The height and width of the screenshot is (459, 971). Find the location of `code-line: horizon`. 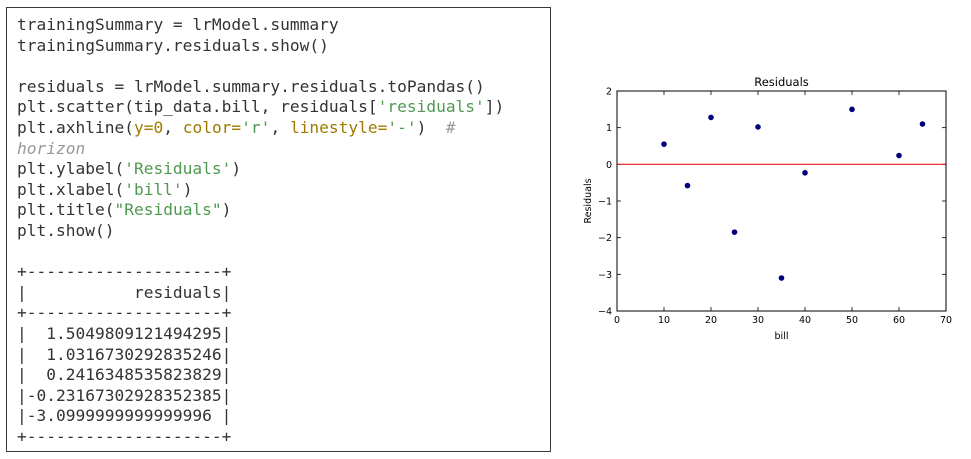

code-line: horizon is located at coordinates (260, 149).